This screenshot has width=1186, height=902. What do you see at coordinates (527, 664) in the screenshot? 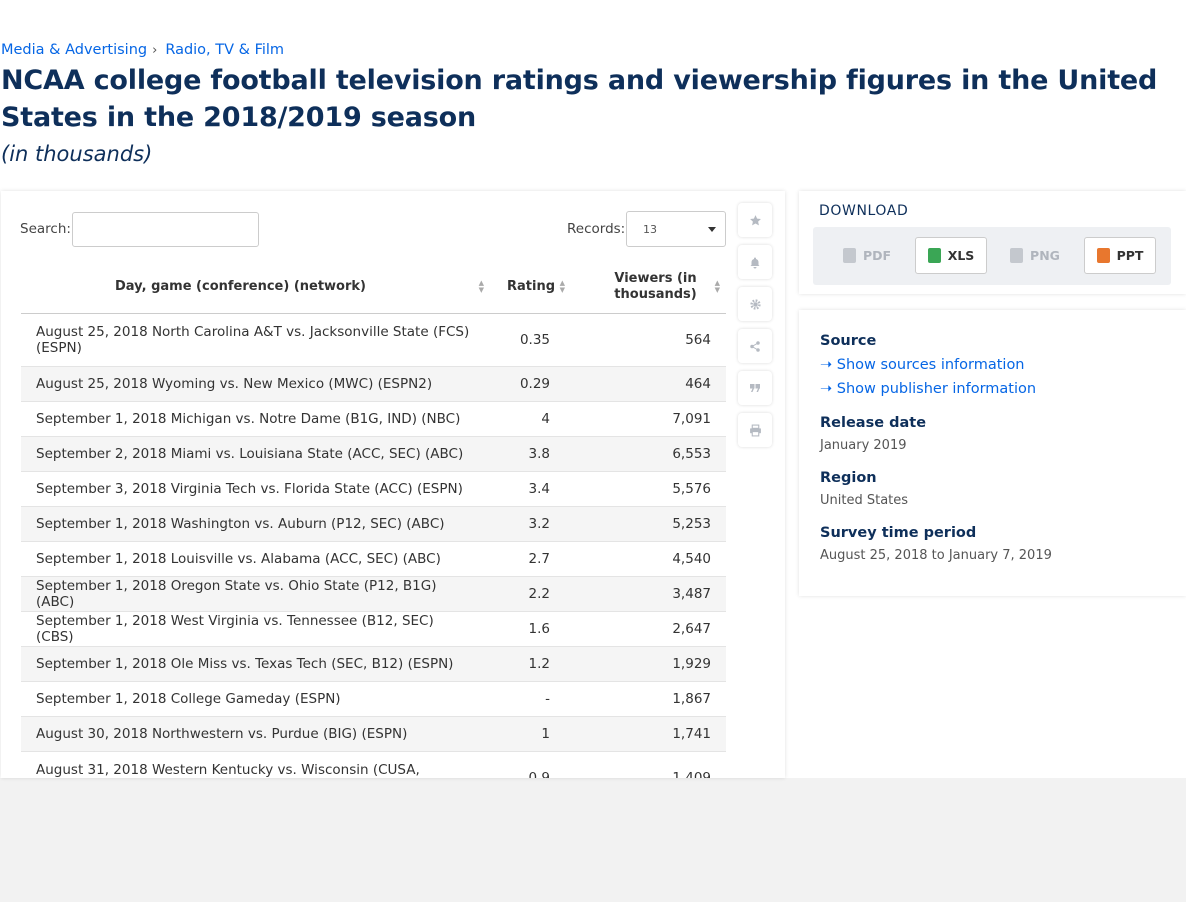
I see `cell-rating: 1.2` at bounding box center [527, 664].